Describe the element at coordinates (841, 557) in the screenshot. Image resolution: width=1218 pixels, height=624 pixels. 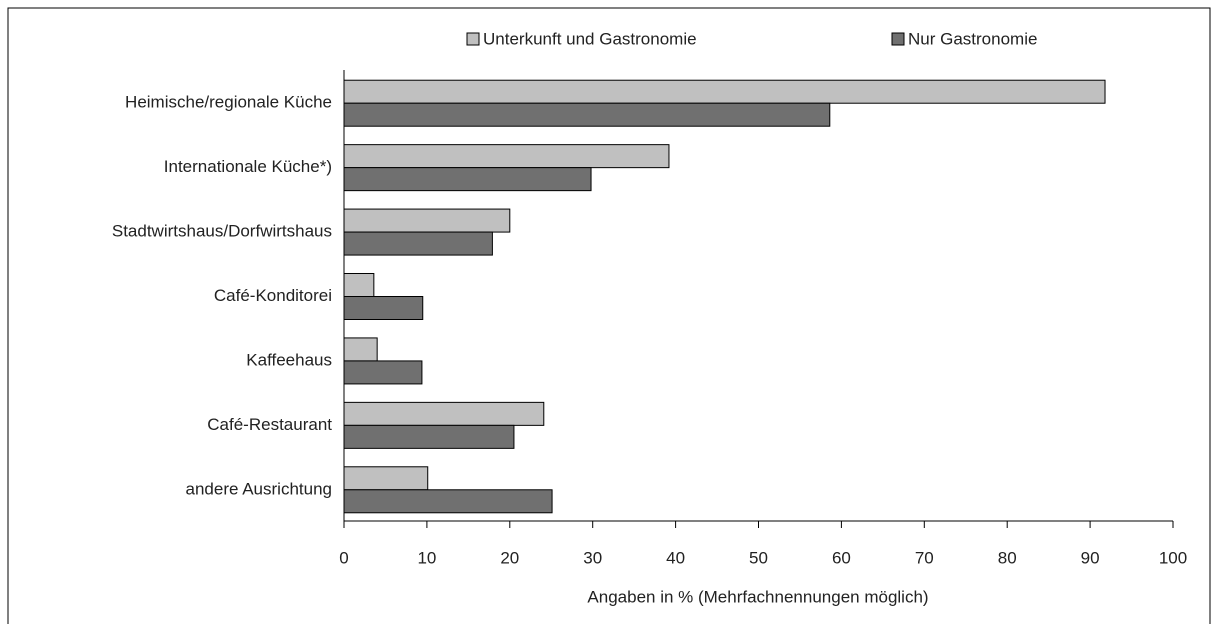
I see `x-tick-label: 60` at that location.